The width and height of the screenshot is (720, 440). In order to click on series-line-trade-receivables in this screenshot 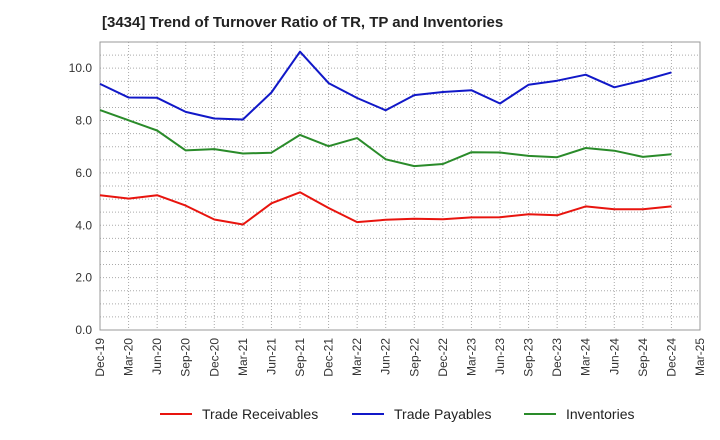, I will do `click(385, 208)`.